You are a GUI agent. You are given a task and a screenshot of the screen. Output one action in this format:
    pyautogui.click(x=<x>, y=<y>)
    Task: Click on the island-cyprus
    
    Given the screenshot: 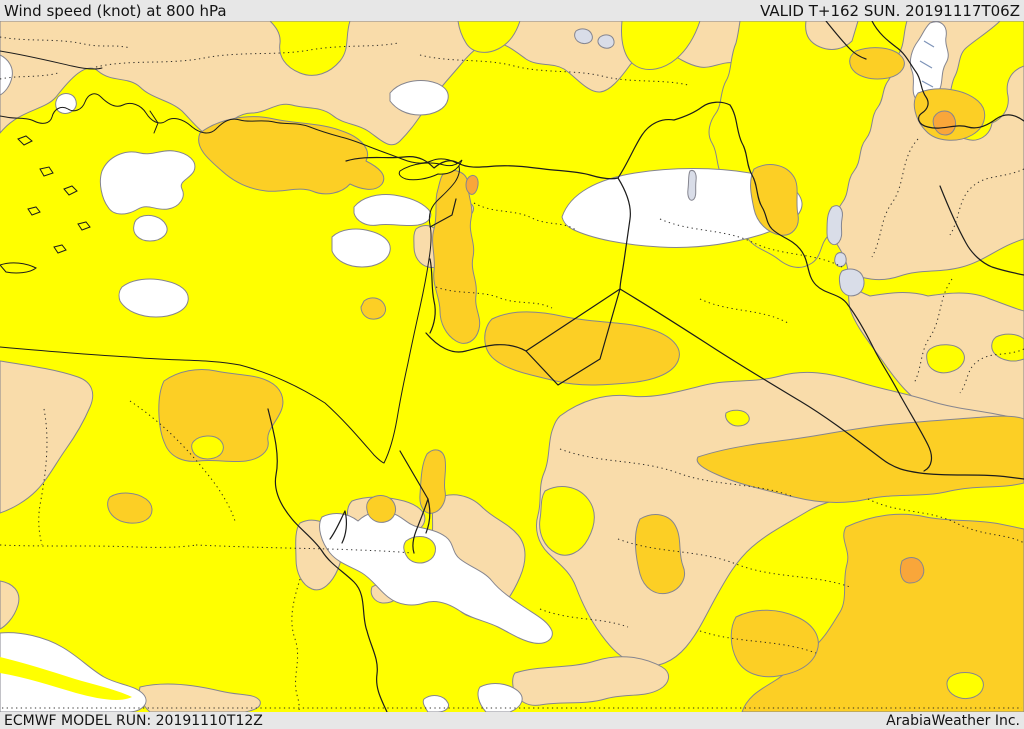 What is the action you would take?
    pyautogui.click(x=430, y=170)
    